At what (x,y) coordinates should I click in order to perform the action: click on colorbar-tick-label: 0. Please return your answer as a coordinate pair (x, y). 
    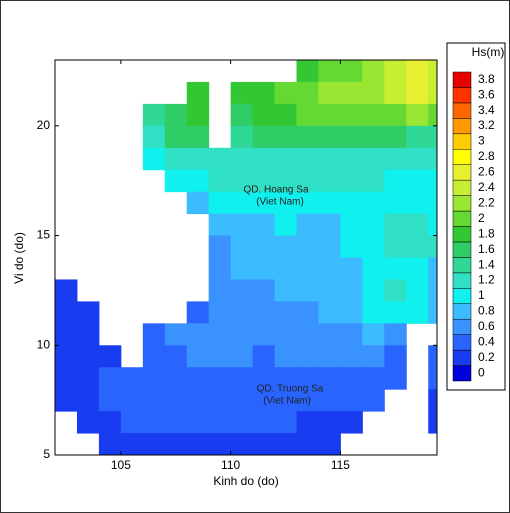
    Looking at the image, I should click on (481, 372).